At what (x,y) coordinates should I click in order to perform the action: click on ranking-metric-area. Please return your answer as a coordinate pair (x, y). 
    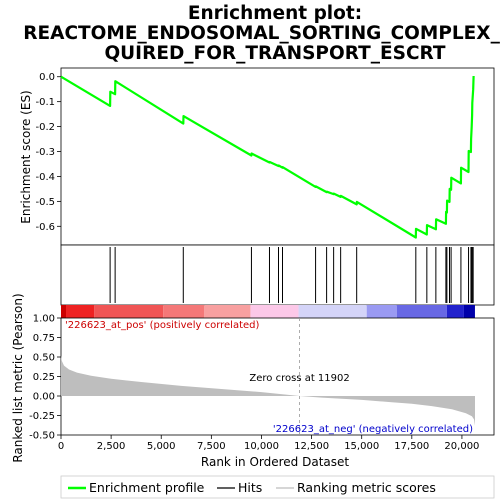
    Looking at the image, I should click on (268, 390).